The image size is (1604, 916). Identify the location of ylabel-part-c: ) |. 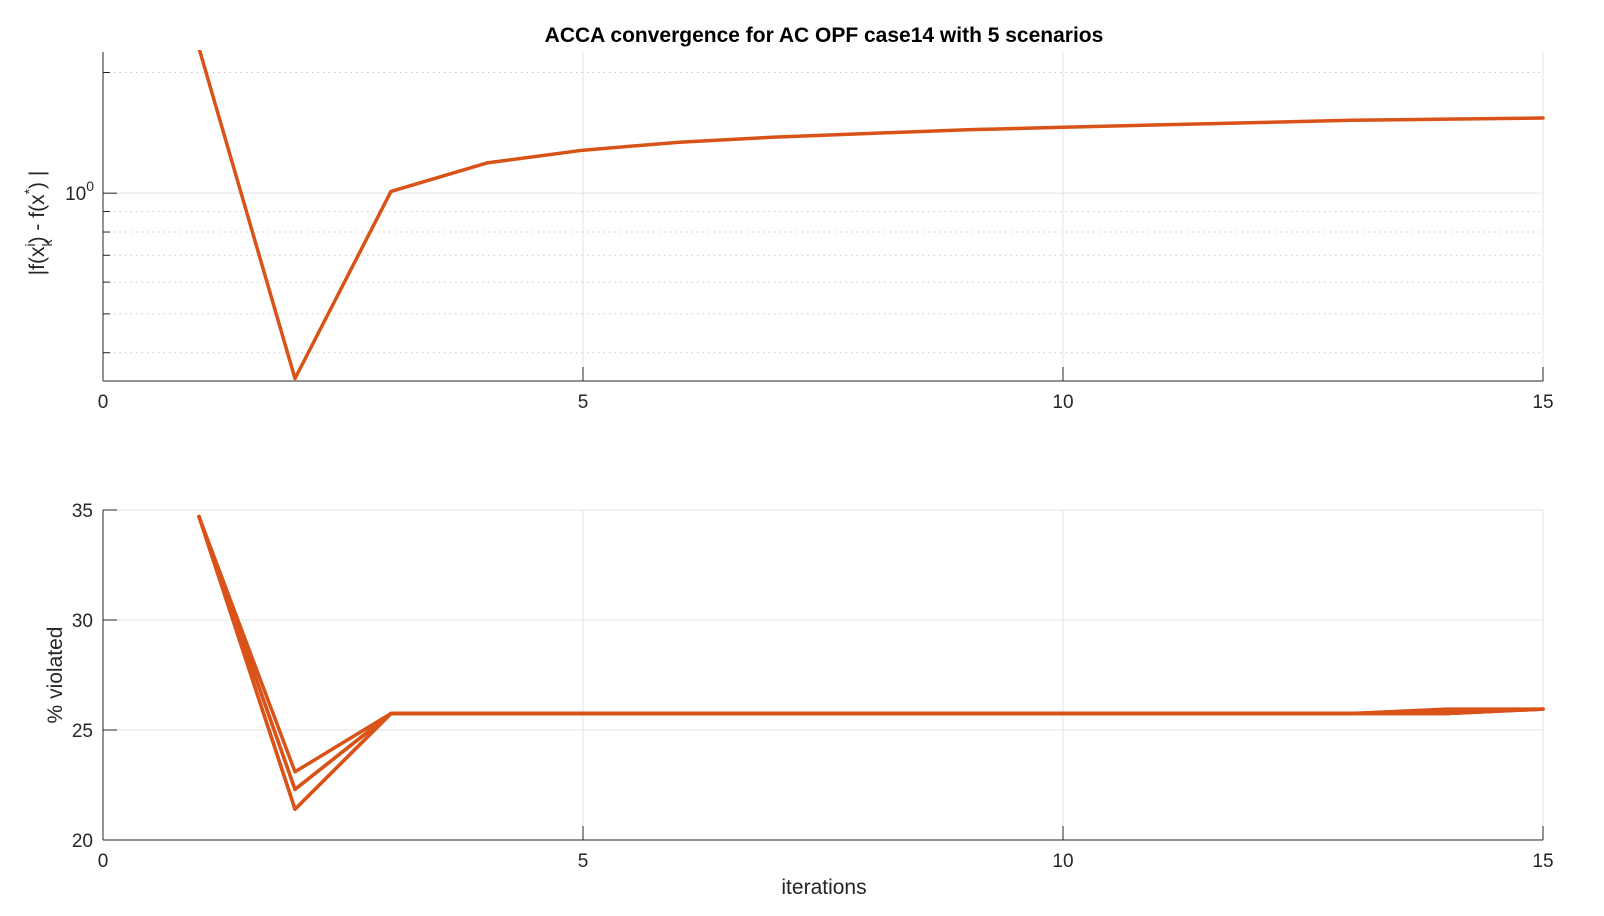
(37, 180).